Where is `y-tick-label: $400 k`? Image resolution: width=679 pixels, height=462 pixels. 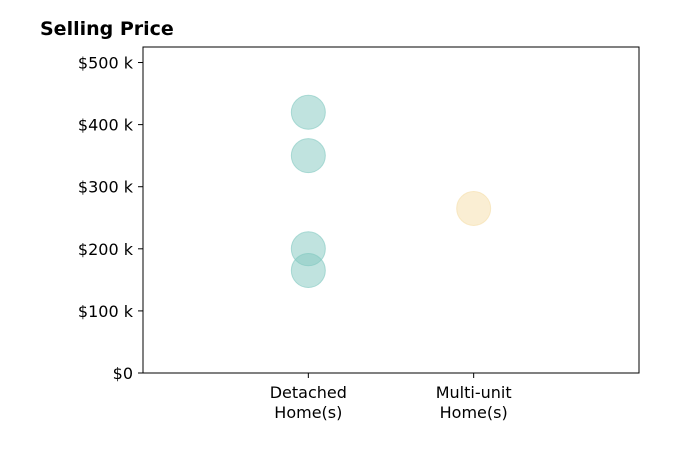 y-tick-label: $400 k is located at coordinates (106, 125).